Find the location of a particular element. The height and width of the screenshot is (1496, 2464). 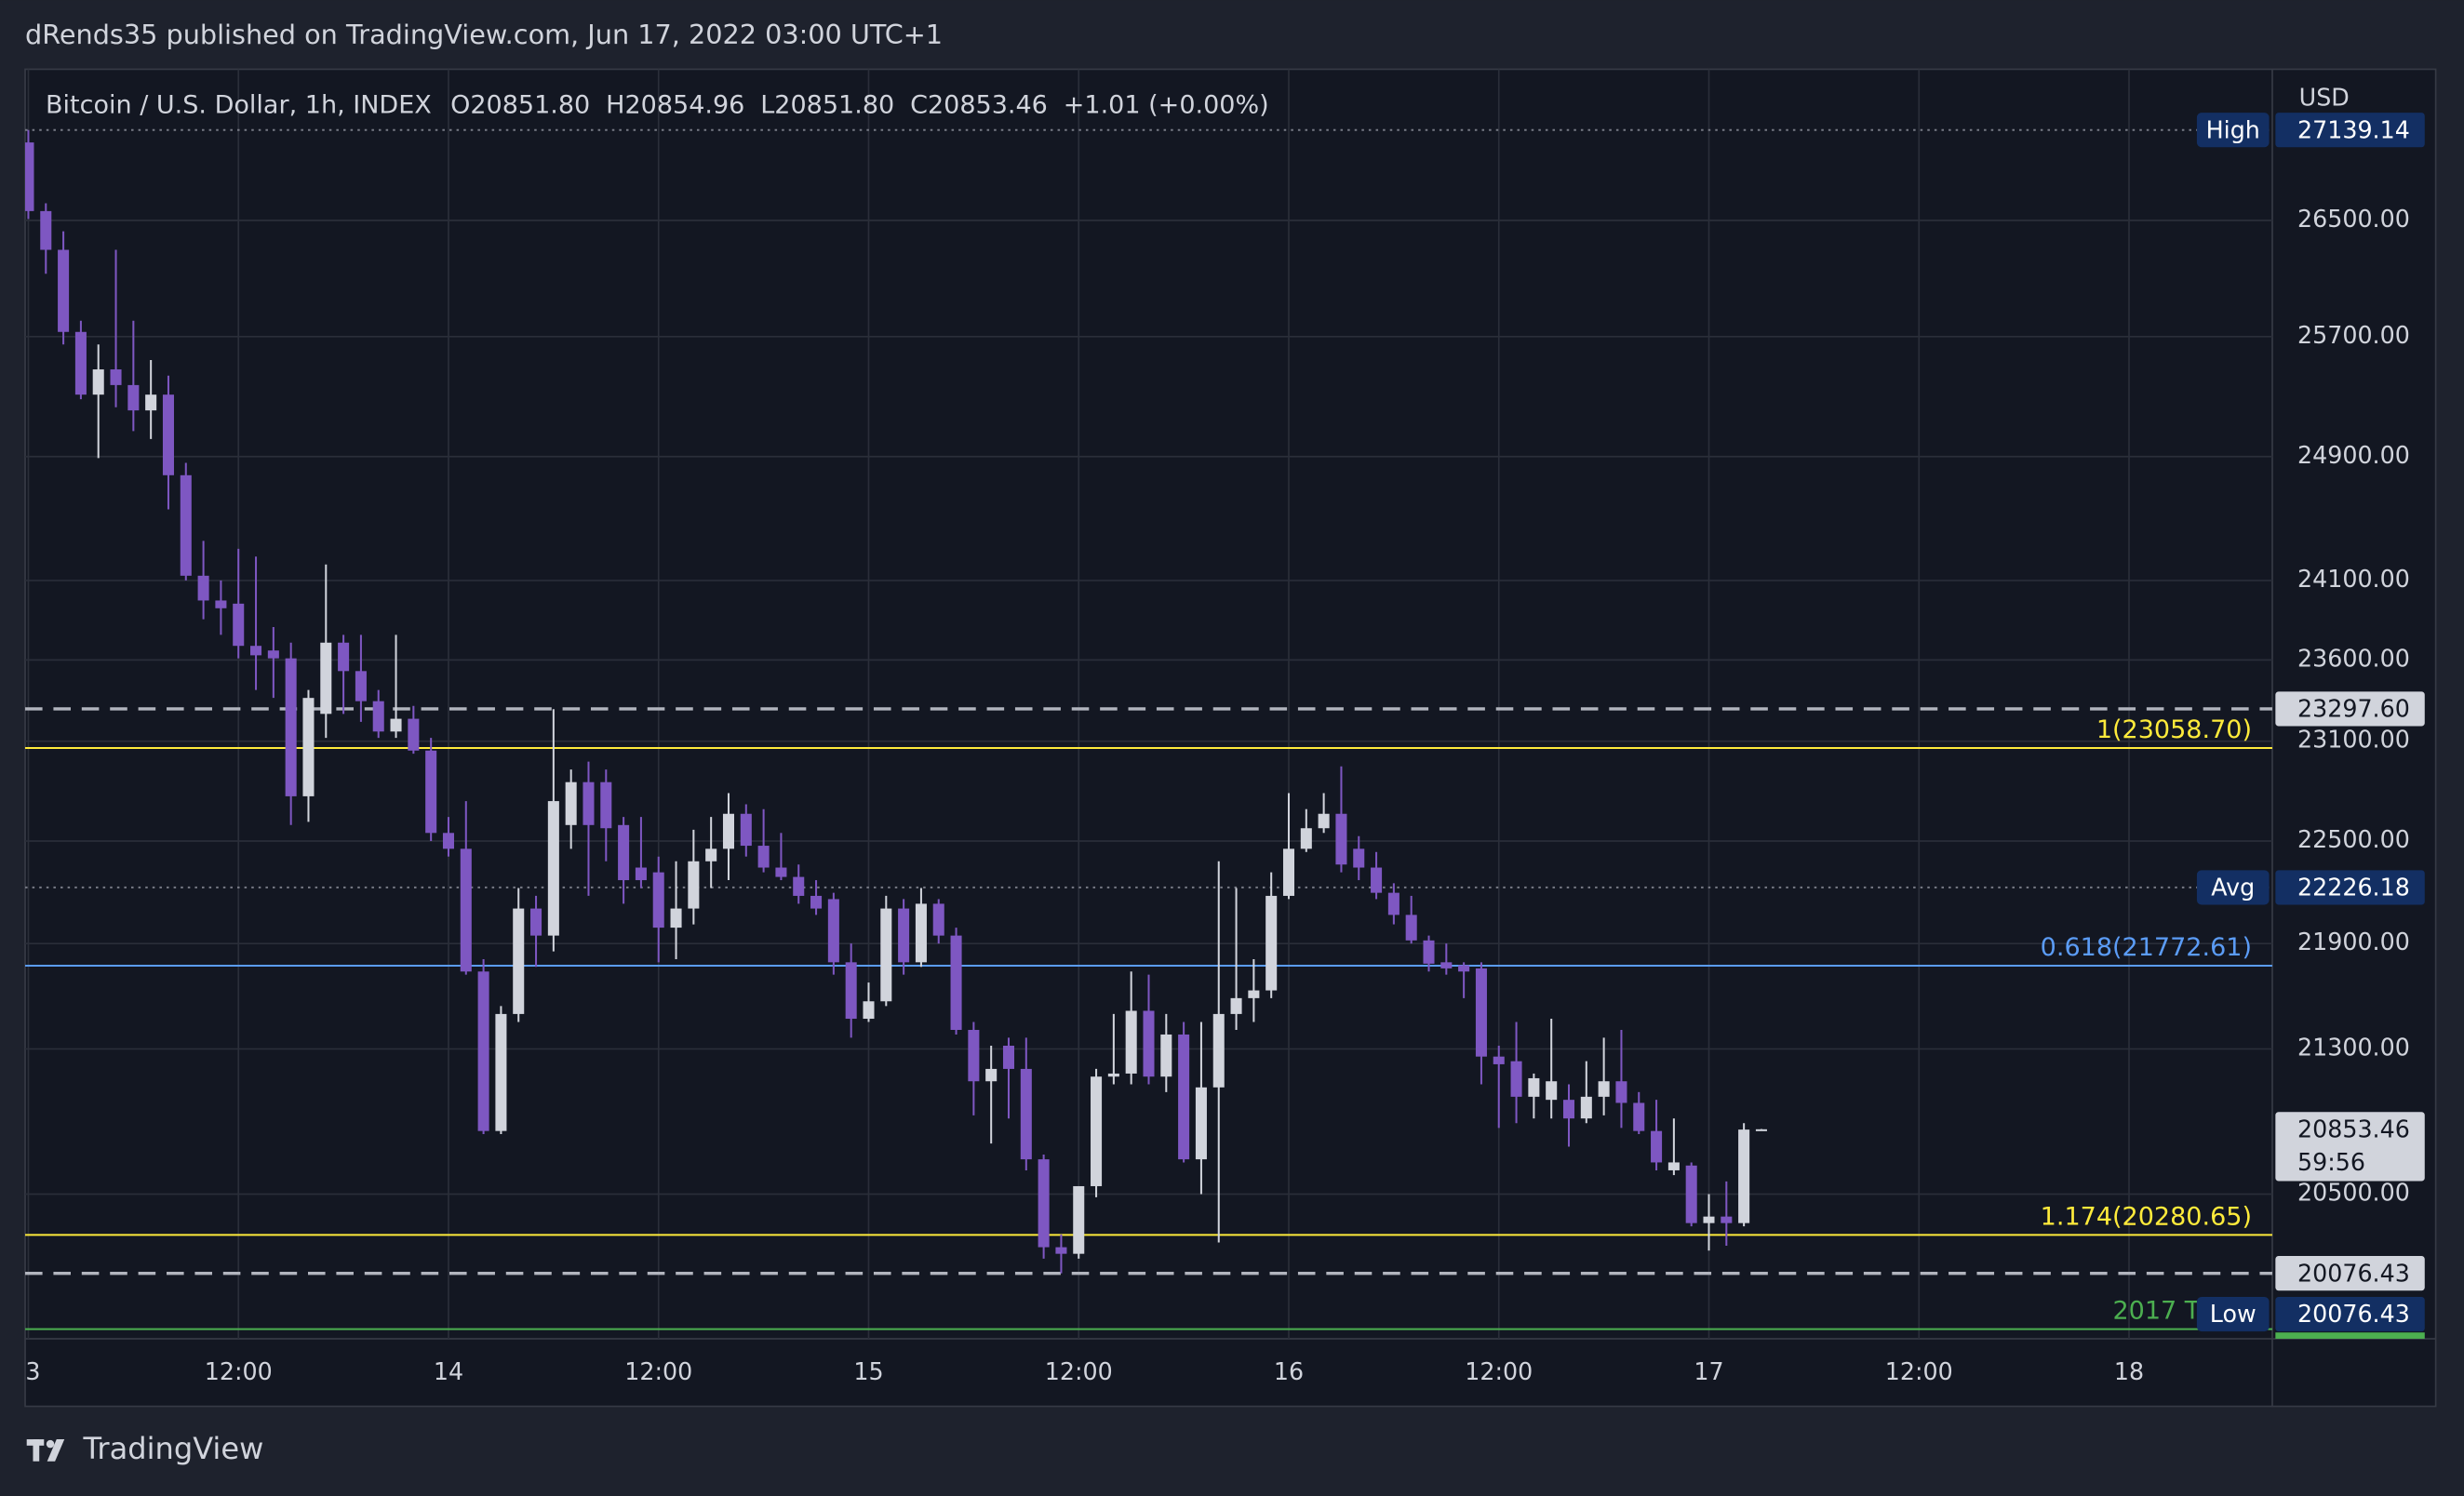

y-tick-label: 21900.00 is located at coordinates (2353, 942).